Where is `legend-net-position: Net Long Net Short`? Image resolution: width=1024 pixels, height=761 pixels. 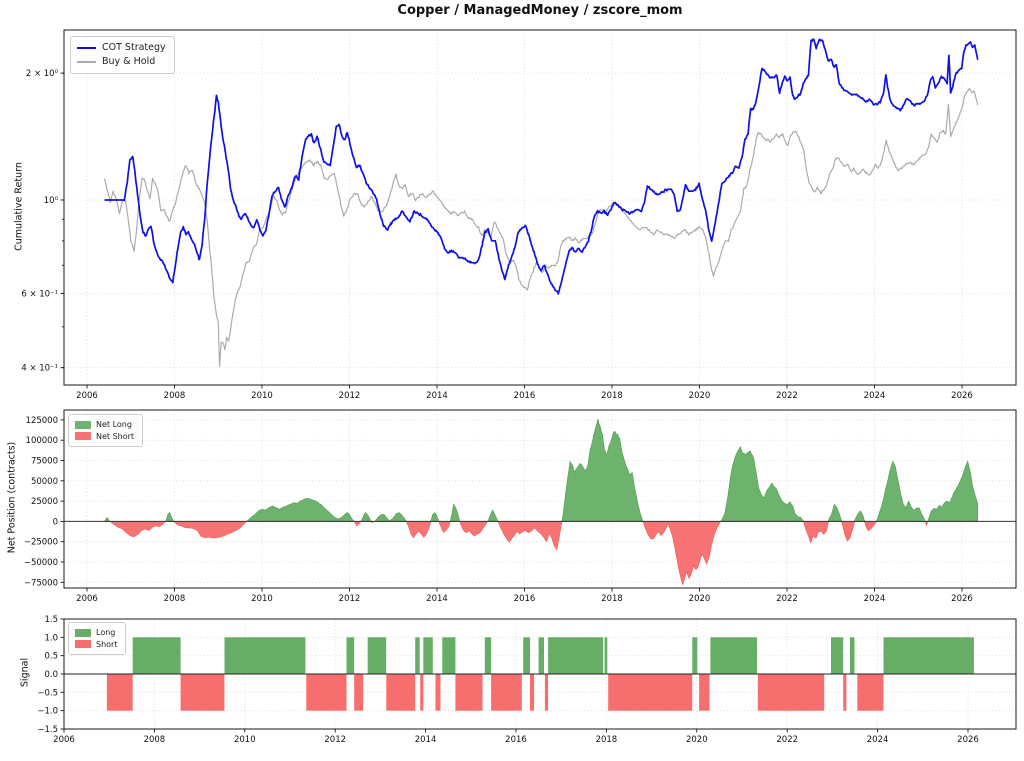 legend-net-position: Net Long Net Short is located at coordinates (106, 431).